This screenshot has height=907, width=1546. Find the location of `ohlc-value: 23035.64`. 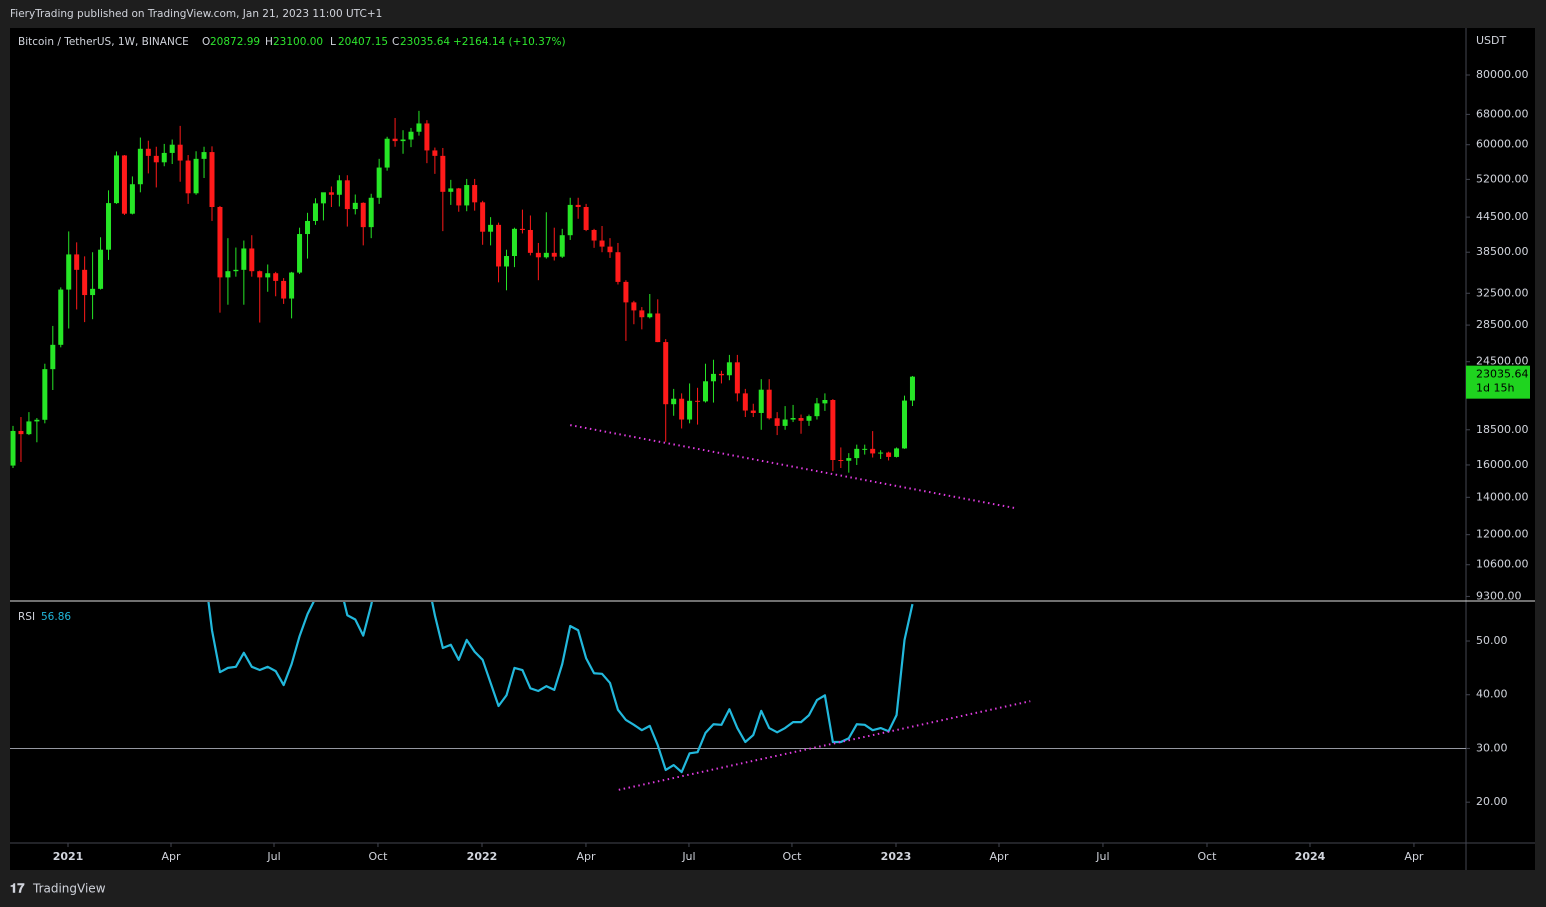

ohlc-value: 23035.64 is located at coordinates (425, 42).